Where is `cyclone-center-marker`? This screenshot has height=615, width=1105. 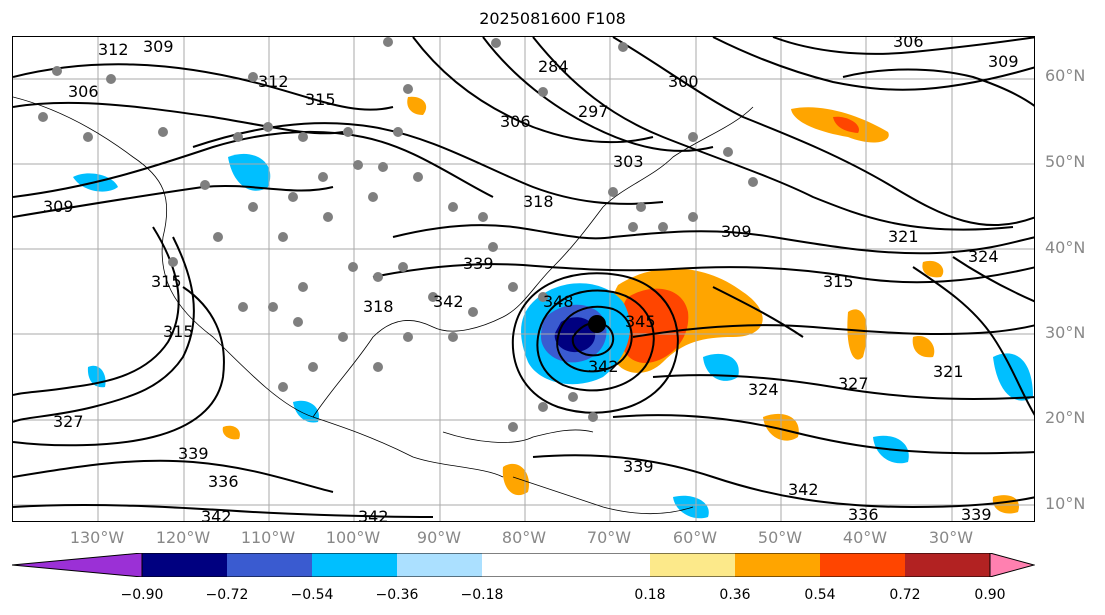
cyclone-center-marker is located at coordinates (597, 324).